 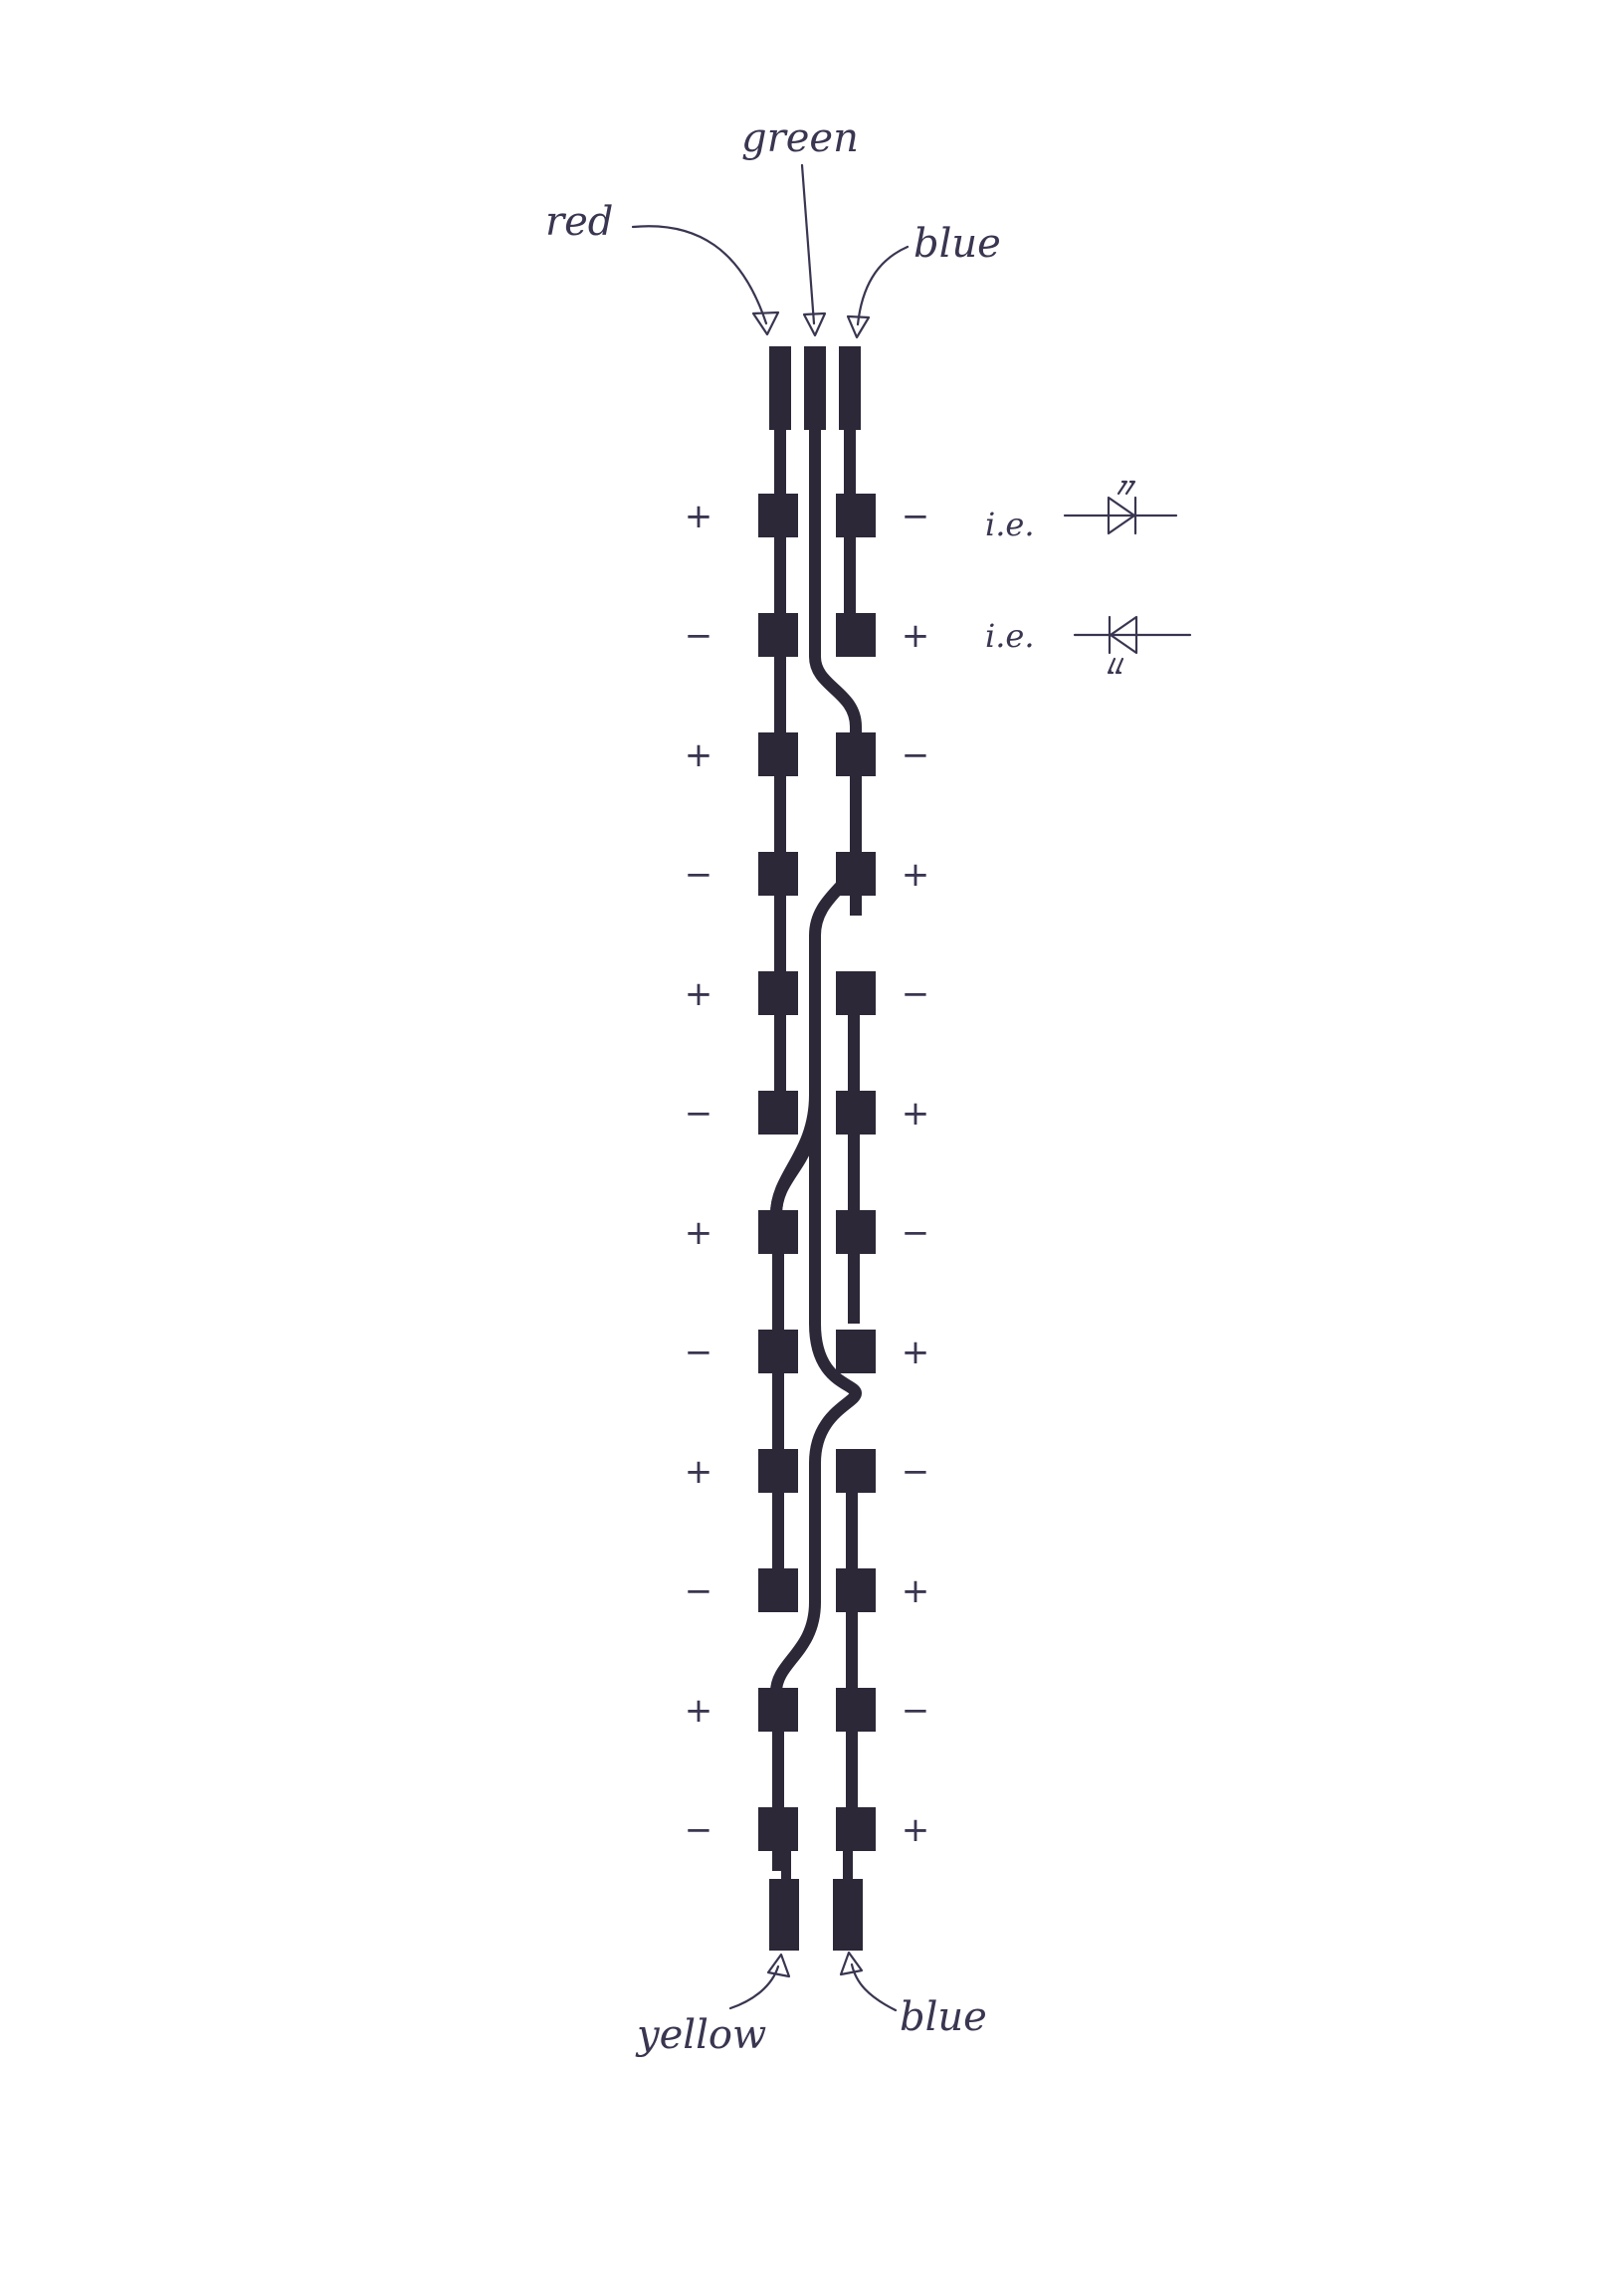 I want to click on legend-ie-1: i.e., so click(x=1010, y=524).